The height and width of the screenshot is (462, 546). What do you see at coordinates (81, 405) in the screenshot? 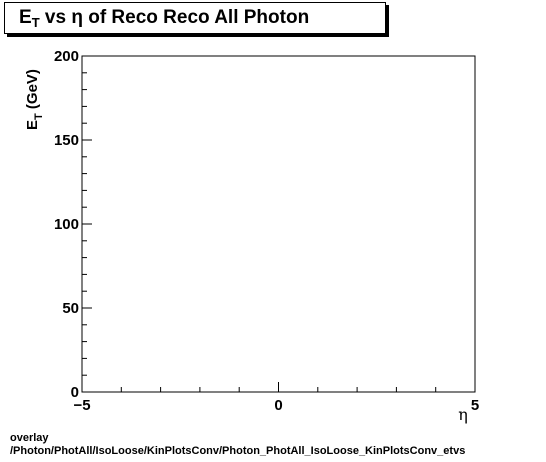
I see `x-tick-label: −5` at bounding box center [81, 405].